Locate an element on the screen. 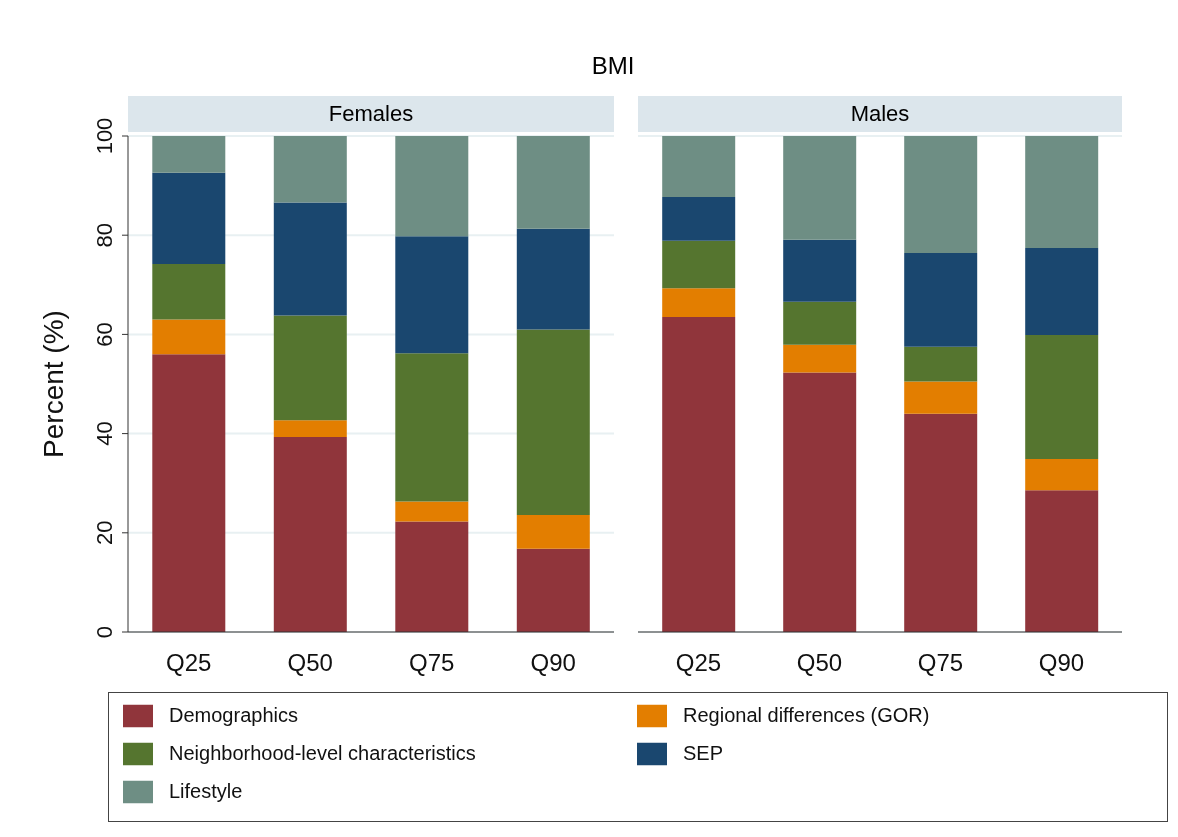 The height and width of the screenshot is (837, 1178). legend-label: Regional differences (GOR) is located at coordinates (806, 715).